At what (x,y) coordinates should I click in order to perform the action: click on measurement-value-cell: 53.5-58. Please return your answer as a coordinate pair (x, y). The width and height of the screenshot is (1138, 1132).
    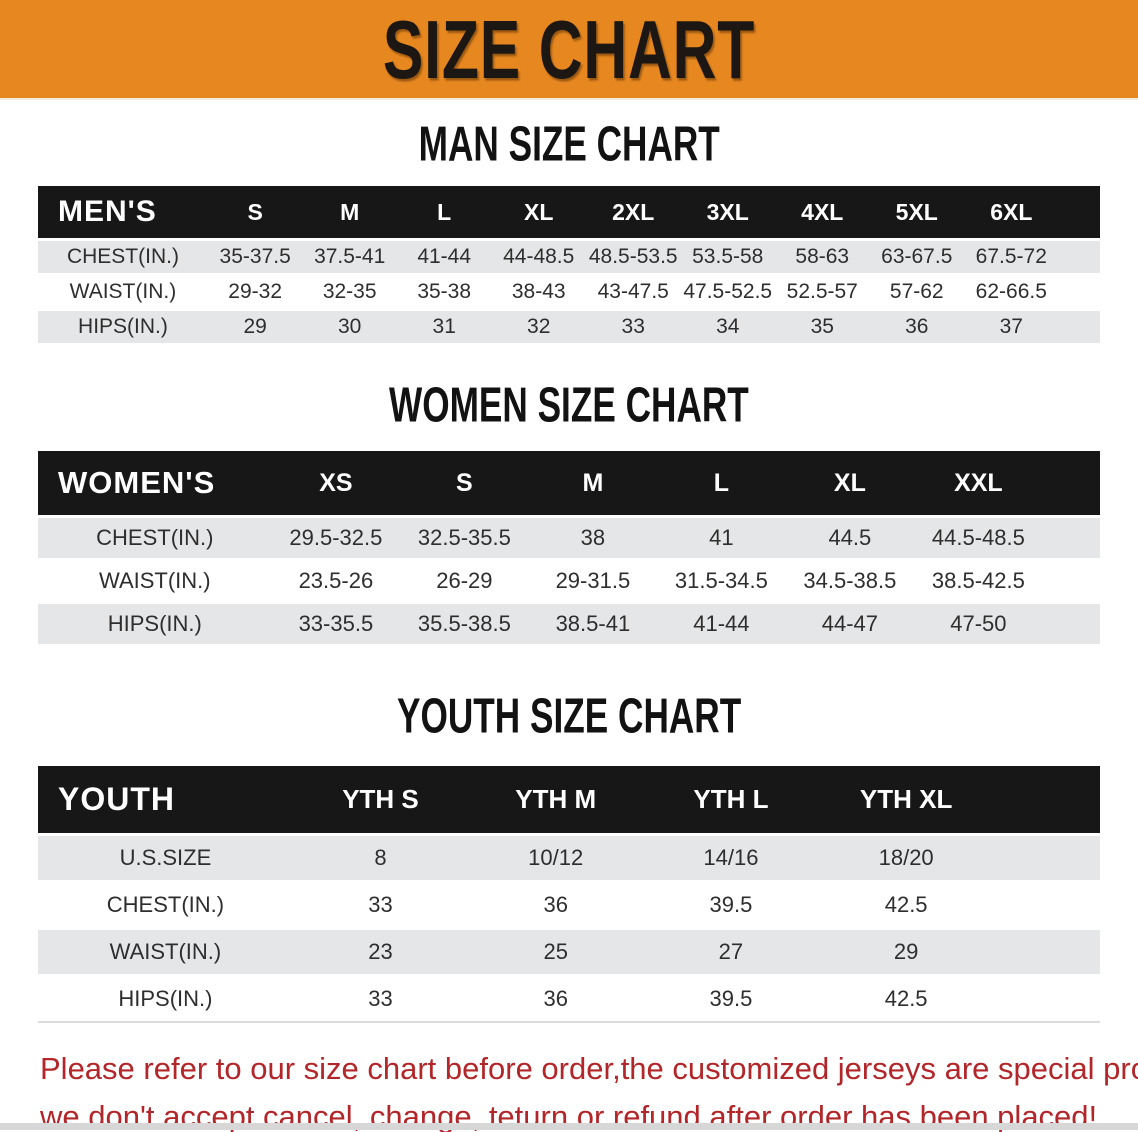
    Looking at the image, I should click on (727, 256).